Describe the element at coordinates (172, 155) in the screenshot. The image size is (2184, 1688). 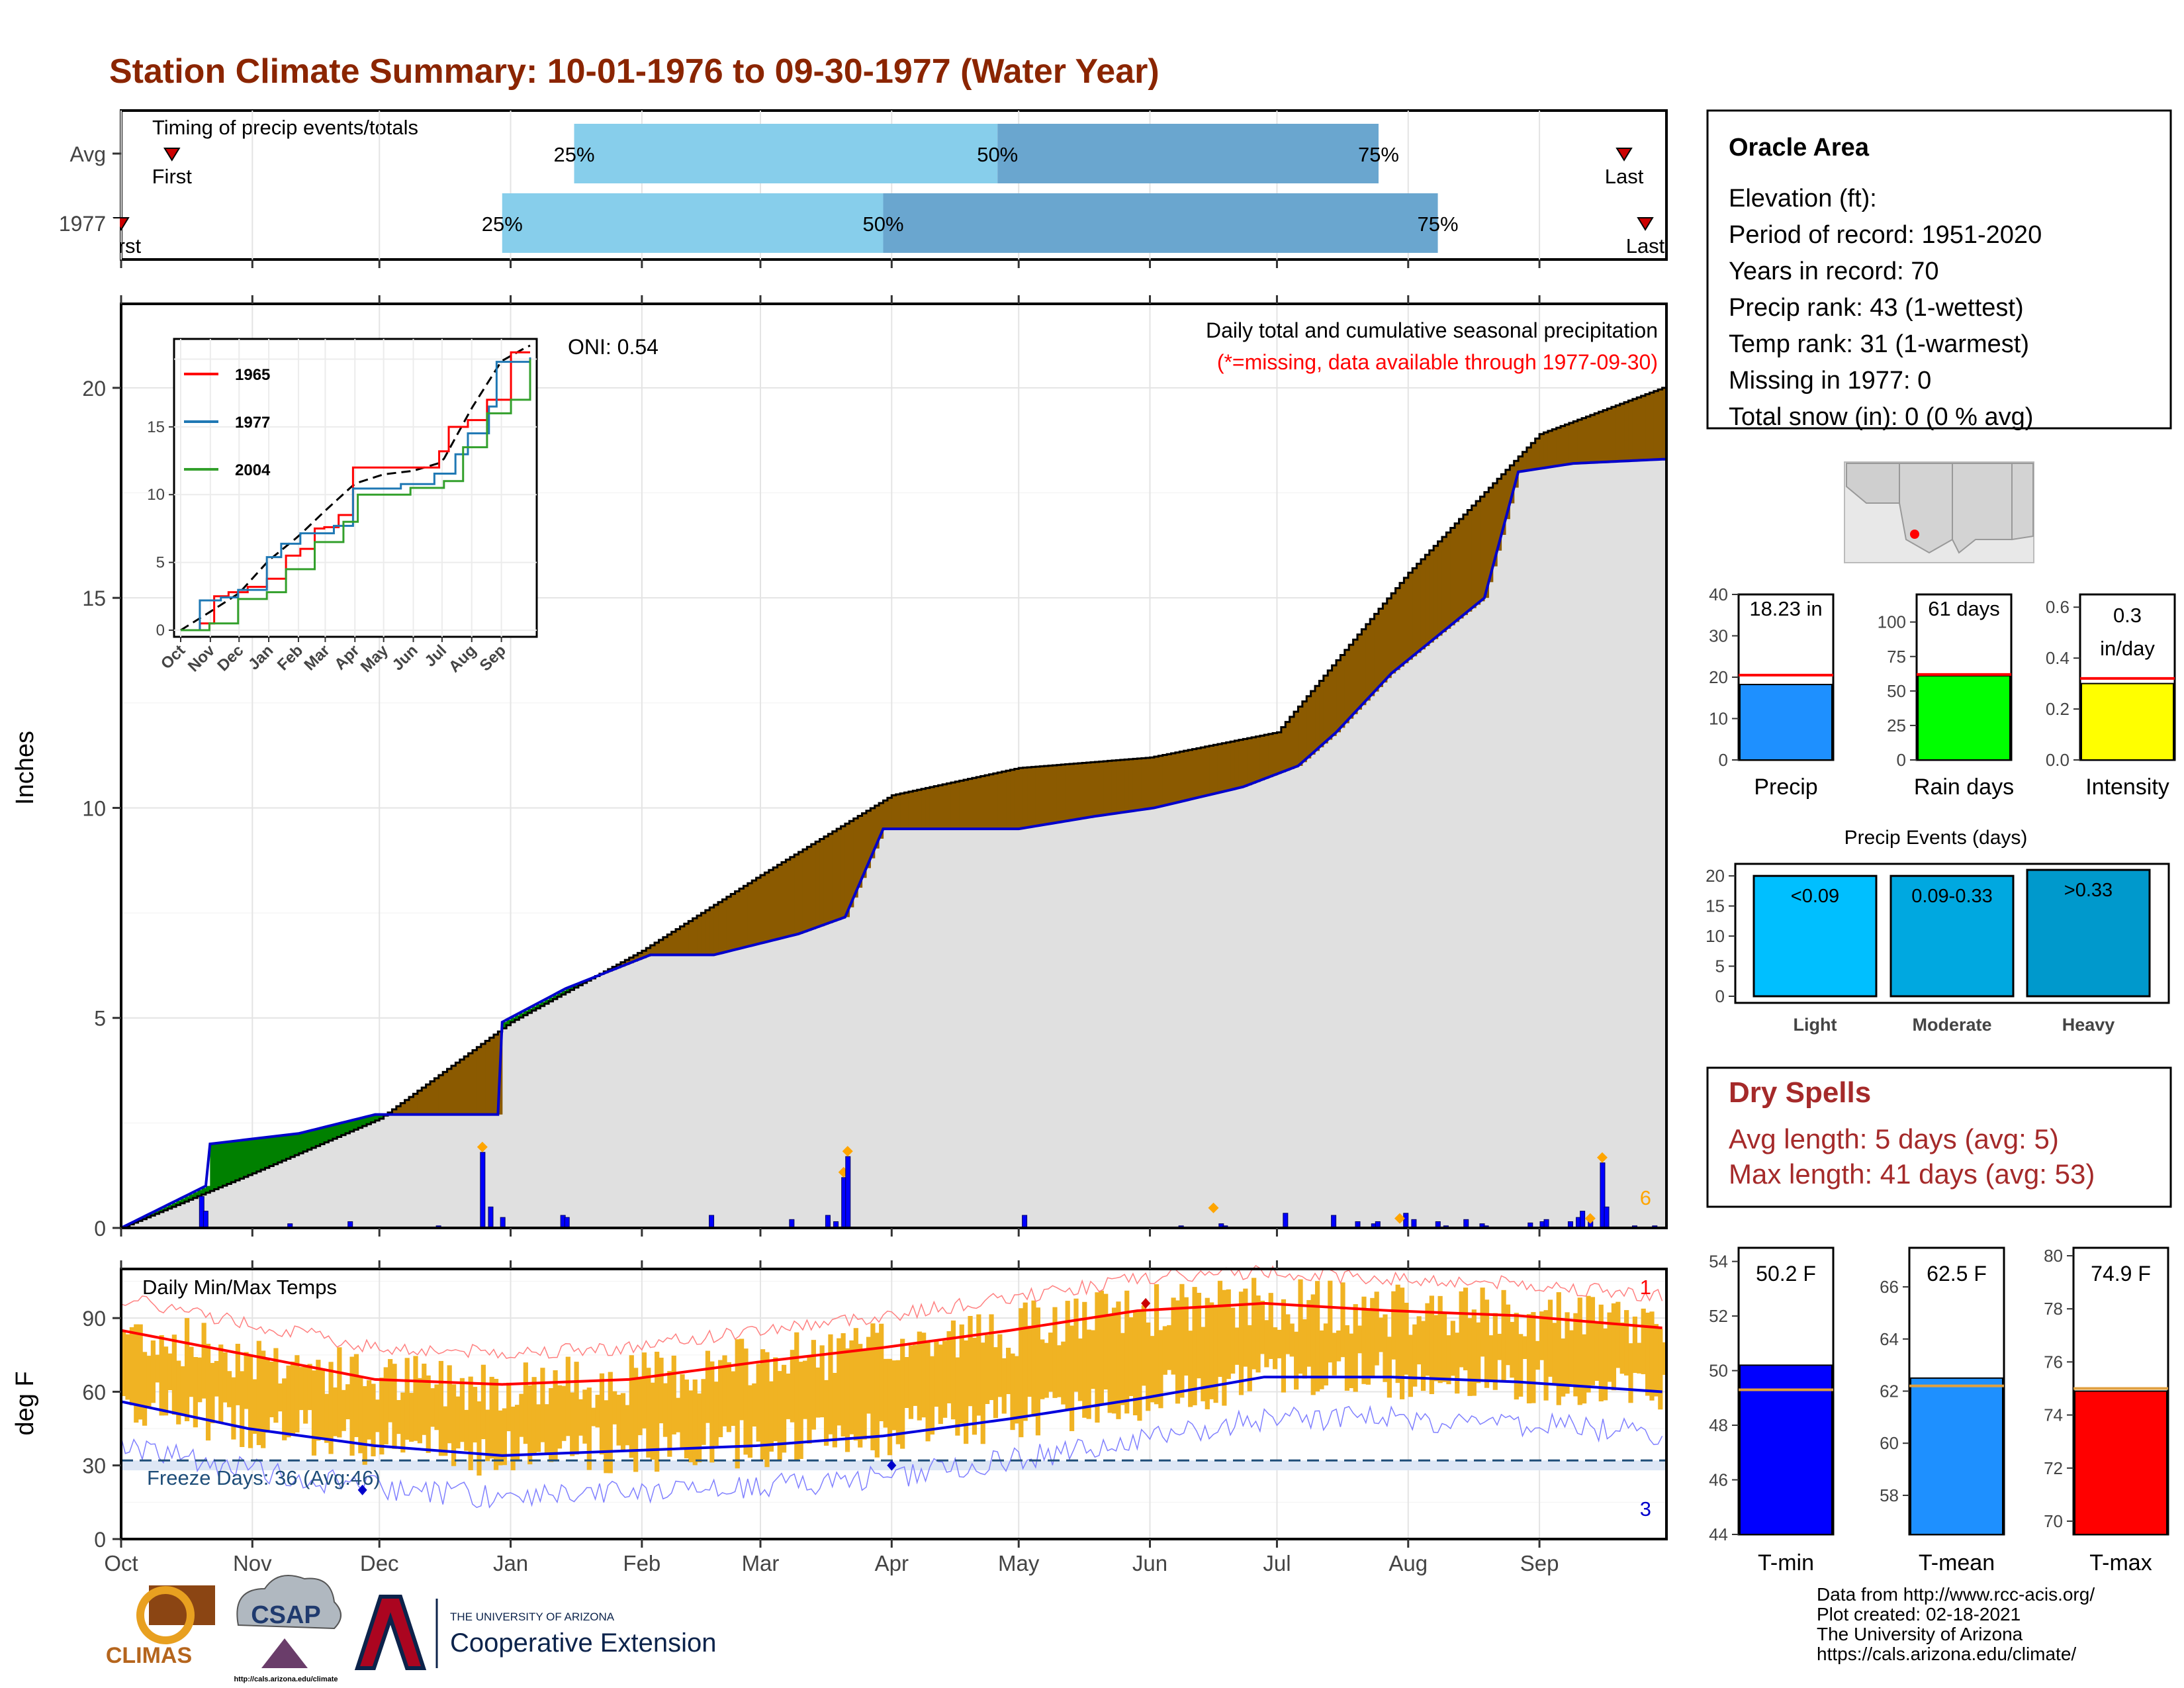
I see `timing-first-marker` at that location.